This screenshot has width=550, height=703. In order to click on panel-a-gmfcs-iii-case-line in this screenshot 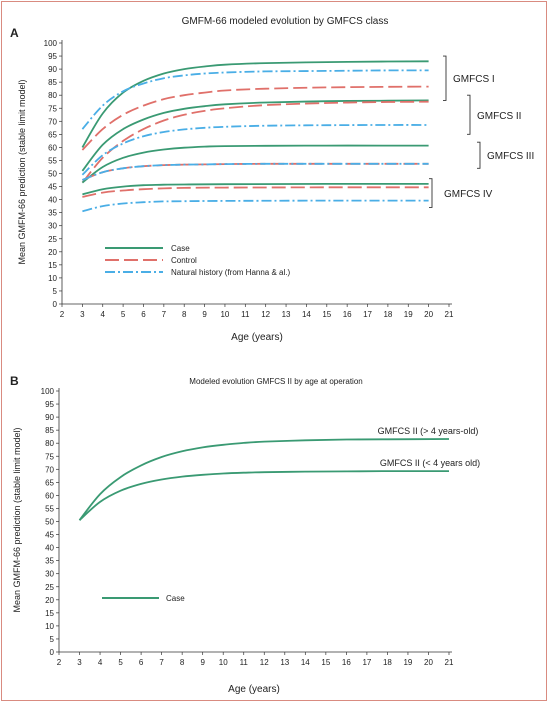, I will do `click(255, 164)`.